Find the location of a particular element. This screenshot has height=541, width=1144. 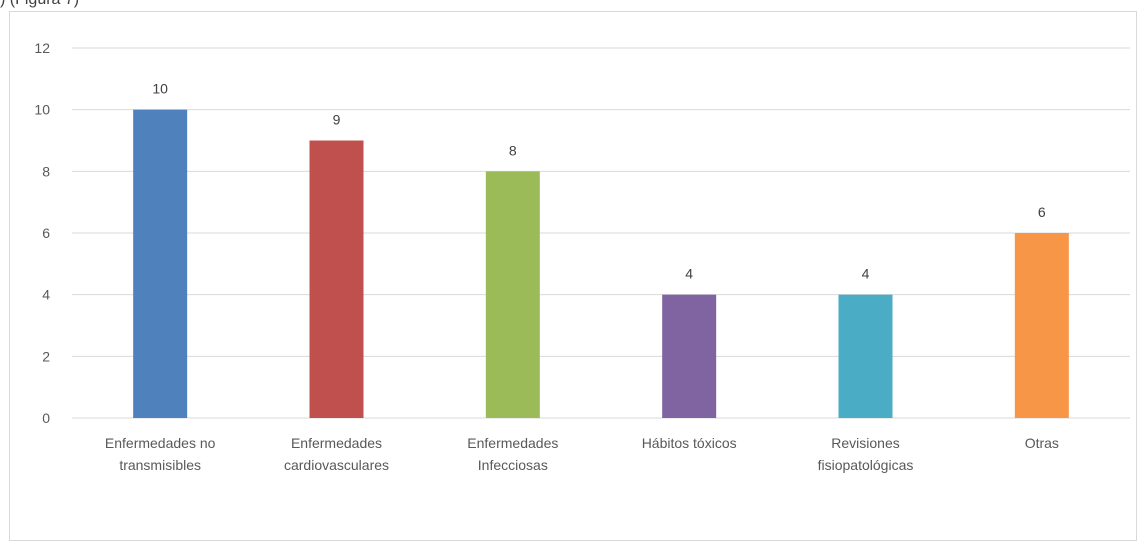

data-label: 6 is located at coordinates (1042, 212).